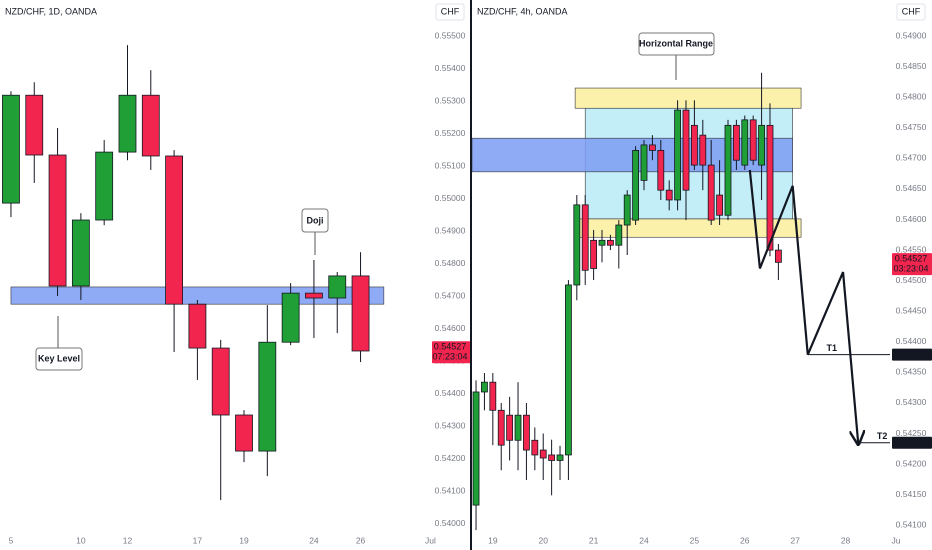 The image size is (932, 550). Describe the element at coordinates (450, 133) in the screenshot. I see `y-tick-label: 0.55200` at that location.